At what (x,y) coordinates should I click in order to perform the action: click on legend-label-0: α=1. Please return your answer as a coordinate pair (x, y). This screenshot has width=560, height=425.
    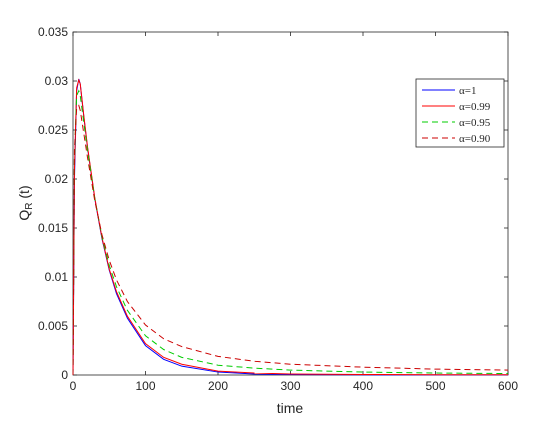
    Looking at the image, I should click on (467, 91).